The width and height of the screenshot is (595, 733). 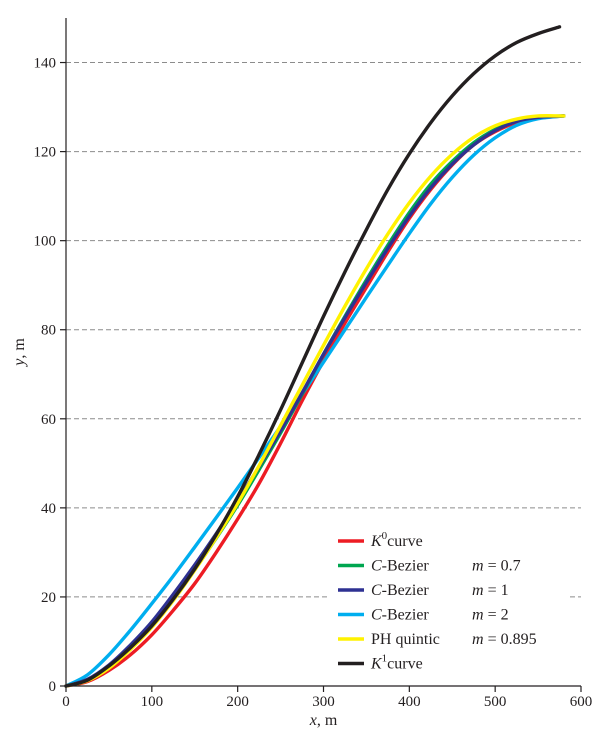 What do you see at coordinates (45, 64) in the screenshot?
I see `y-tick-label: 140` at bounding box center [45, 64].